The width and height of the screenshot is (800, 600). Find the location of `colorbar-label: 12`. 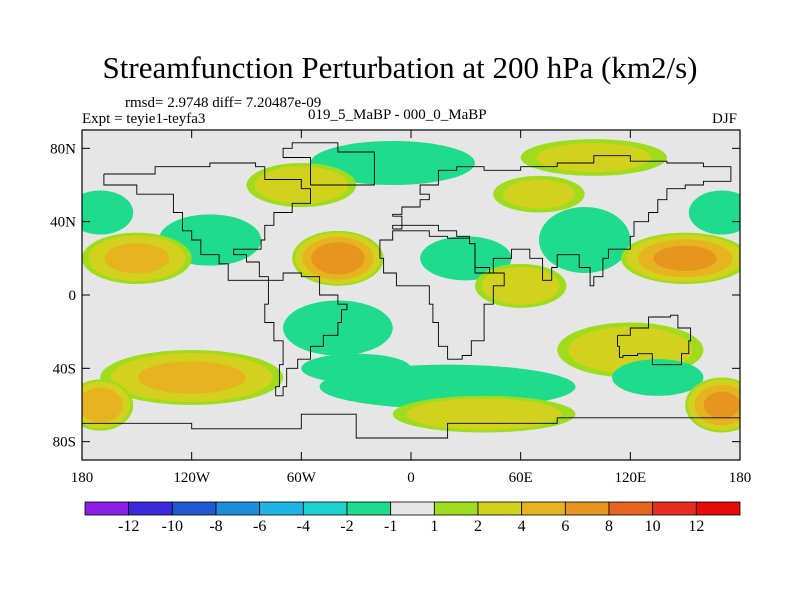

colorbar-label: 12 is located at coordinates (696, 526).